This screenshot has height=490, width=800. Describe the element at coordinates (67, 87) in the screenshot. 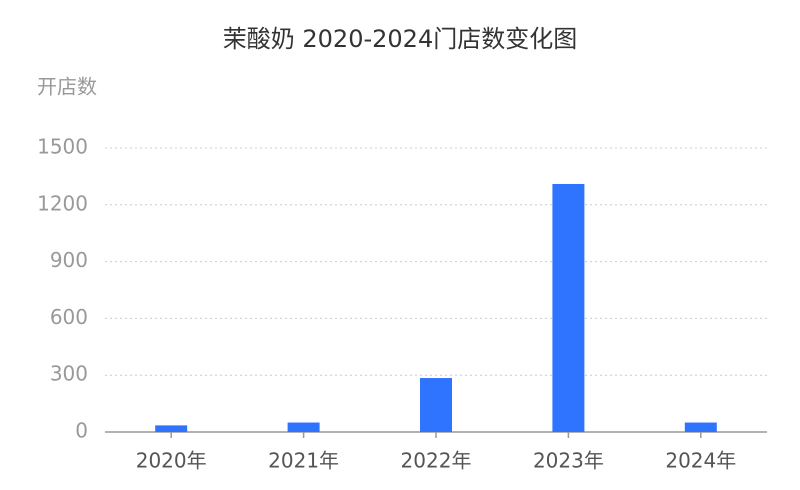

I see `y-axis-label: 开店数` at that location.